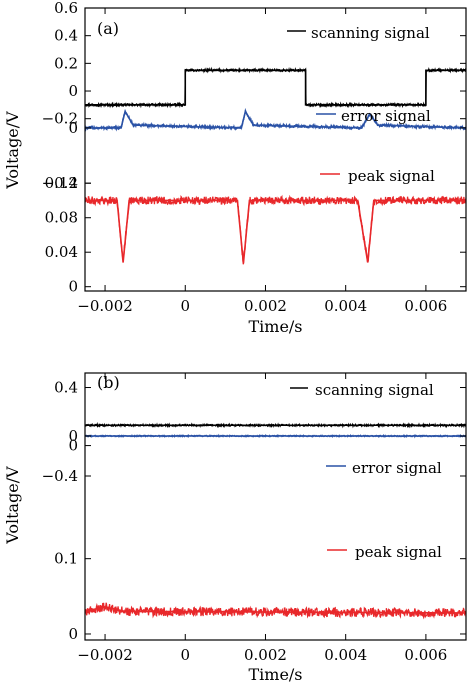  I want to click on panel-label: (b), so click(108, 382).